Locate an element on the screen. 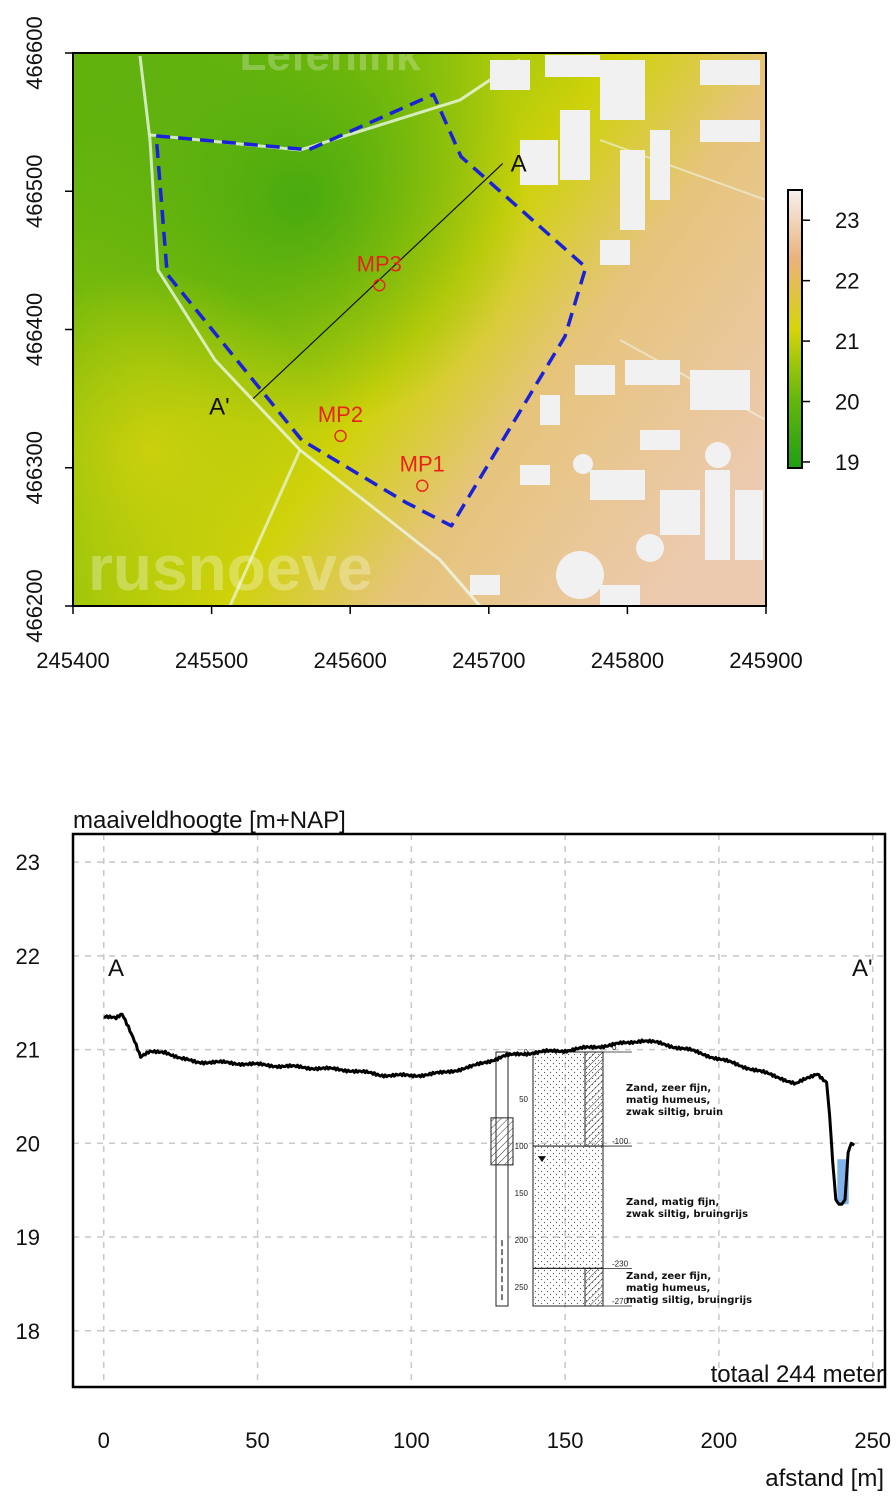  profile-y-tick-label: 20 is located at coordinates (28, 1143).